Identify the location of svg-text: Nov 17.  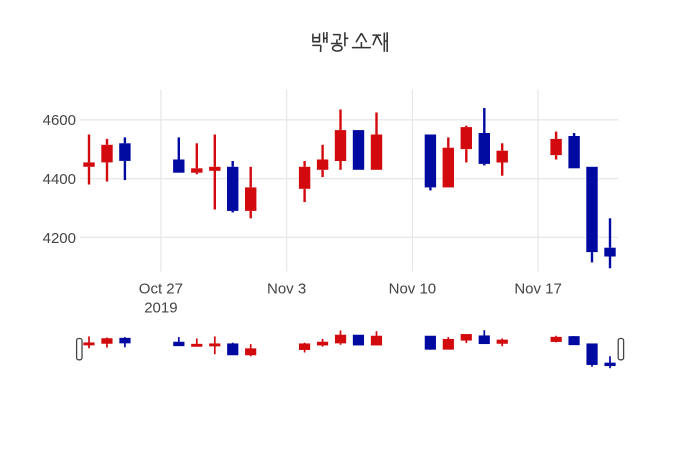
(538, 288).